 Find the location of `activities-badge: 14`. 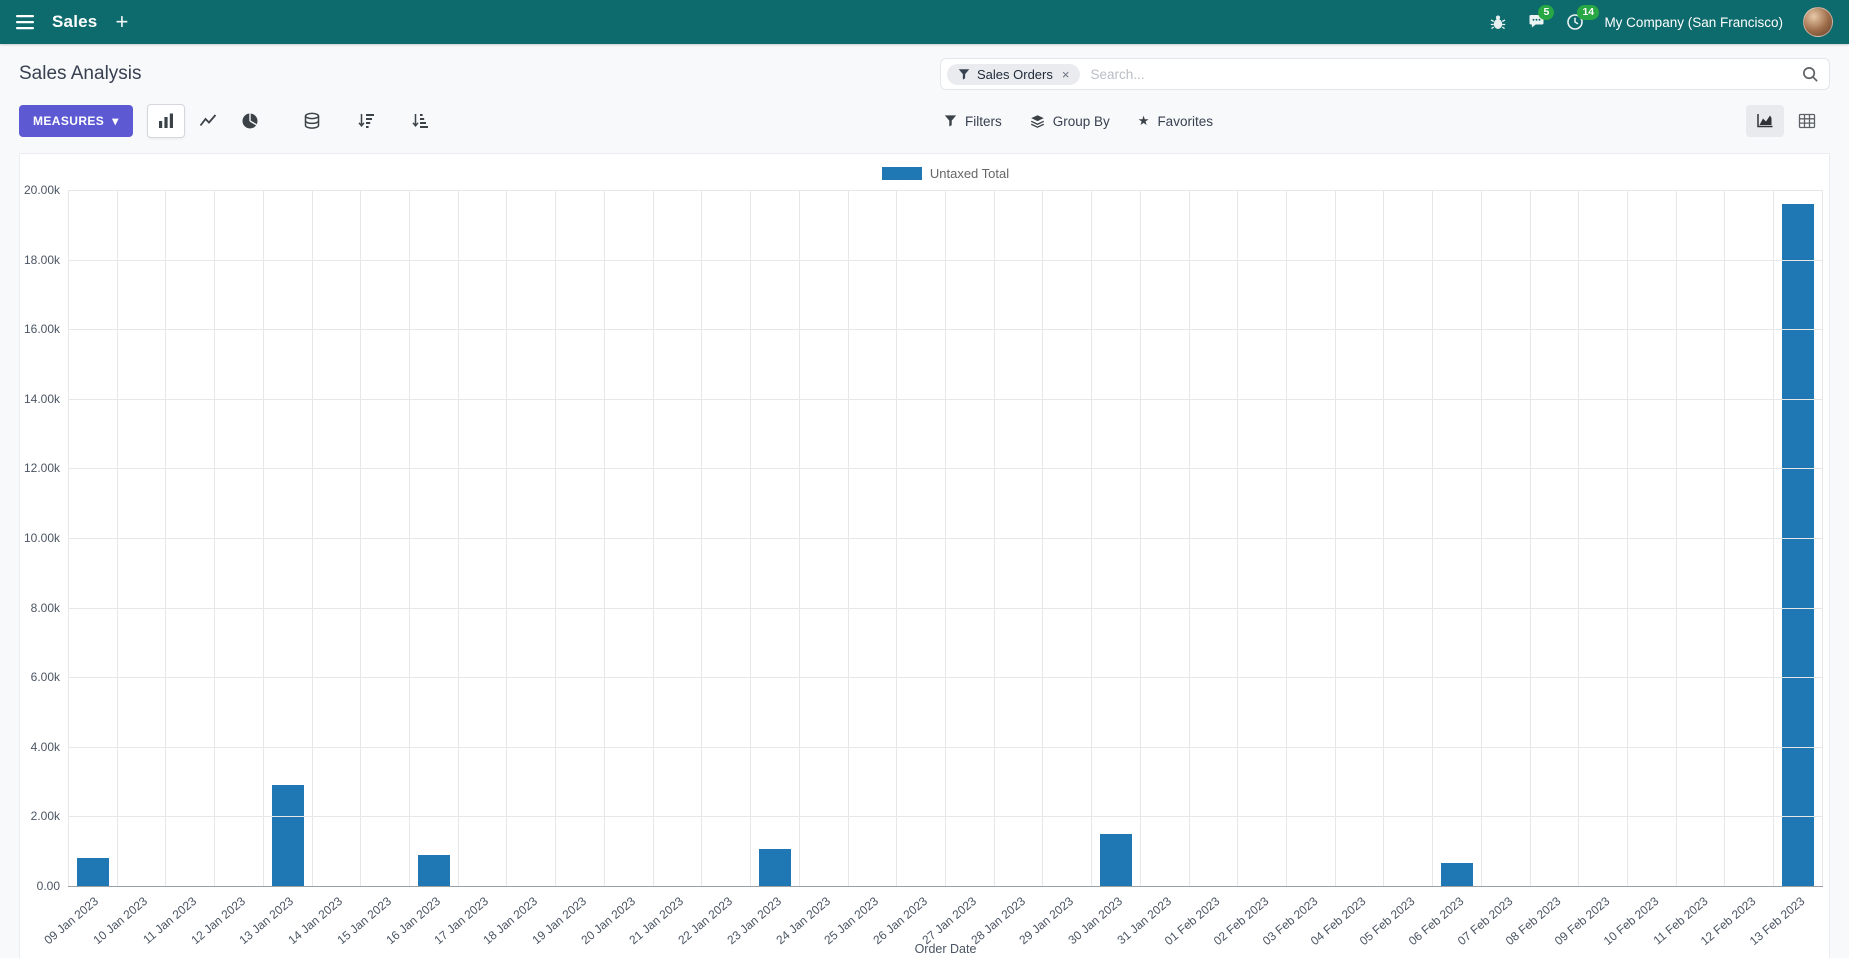

activities-badge: 14 is located at coordinates (1588, 13).